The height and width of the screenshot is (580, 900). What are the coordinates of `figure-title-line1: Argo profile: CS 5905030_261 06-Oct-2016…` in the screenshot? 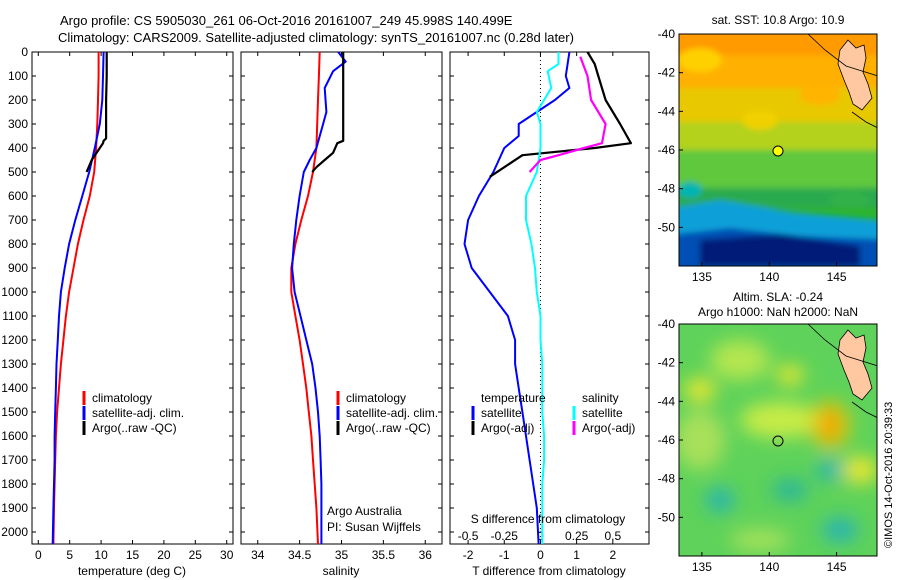 It's located at (286, 20).